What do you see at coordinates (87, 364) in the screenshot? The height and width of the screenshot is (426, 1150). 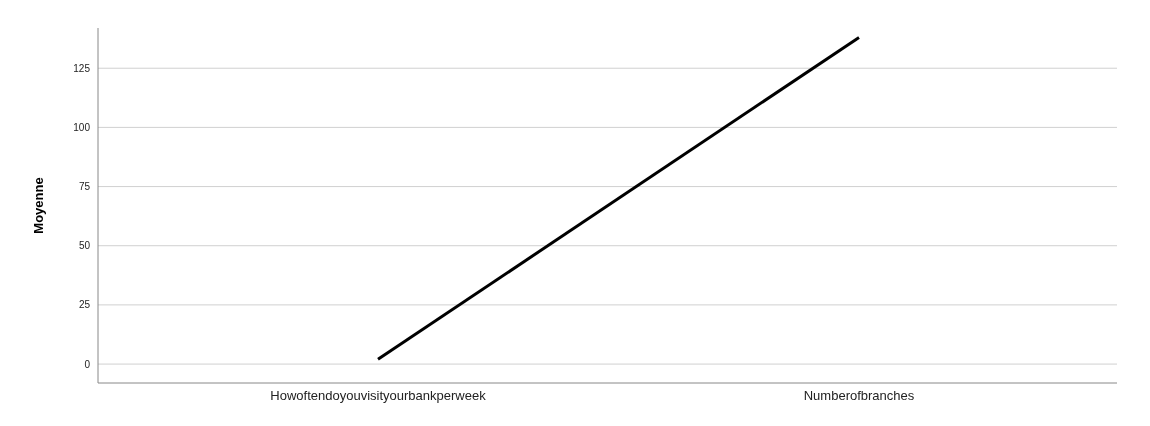 I see `y-tick-label: 0` at bounding box center [87, 364].